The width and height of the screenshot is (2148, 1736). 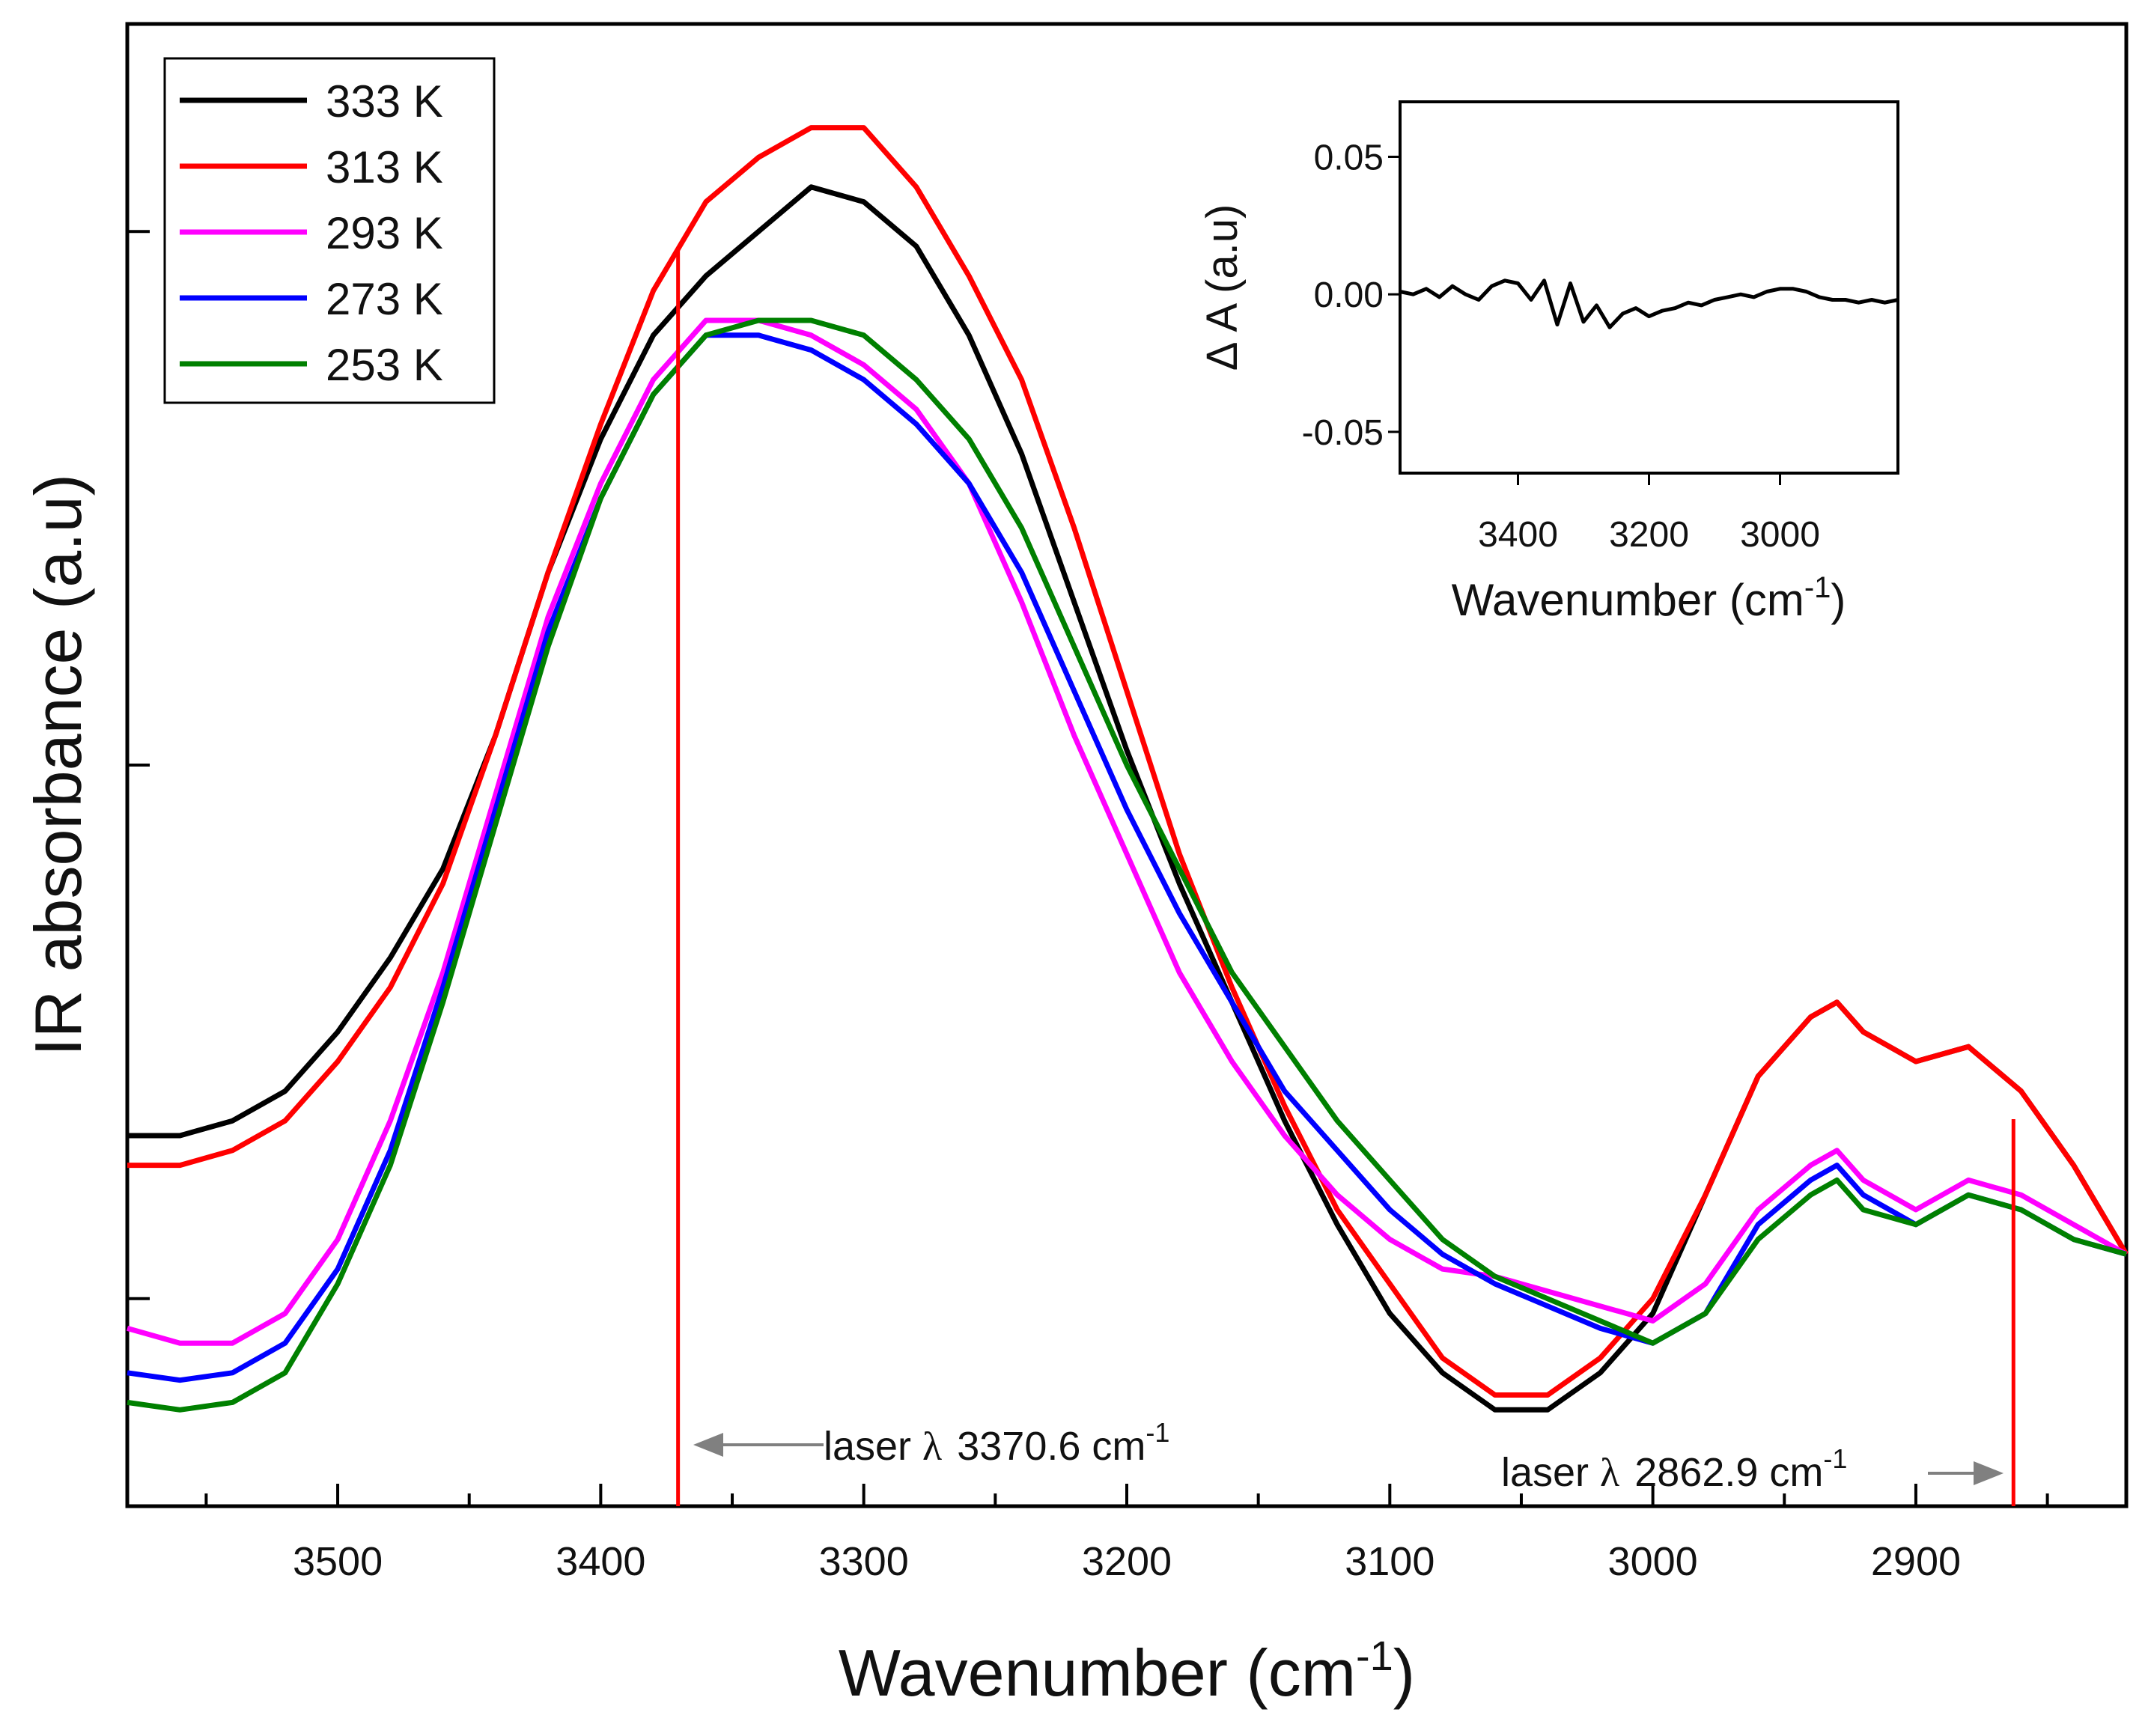 I want to click on laser-annotation-2862: laser λ 2862.9 cm-1, so click(x=1752, y=1469).